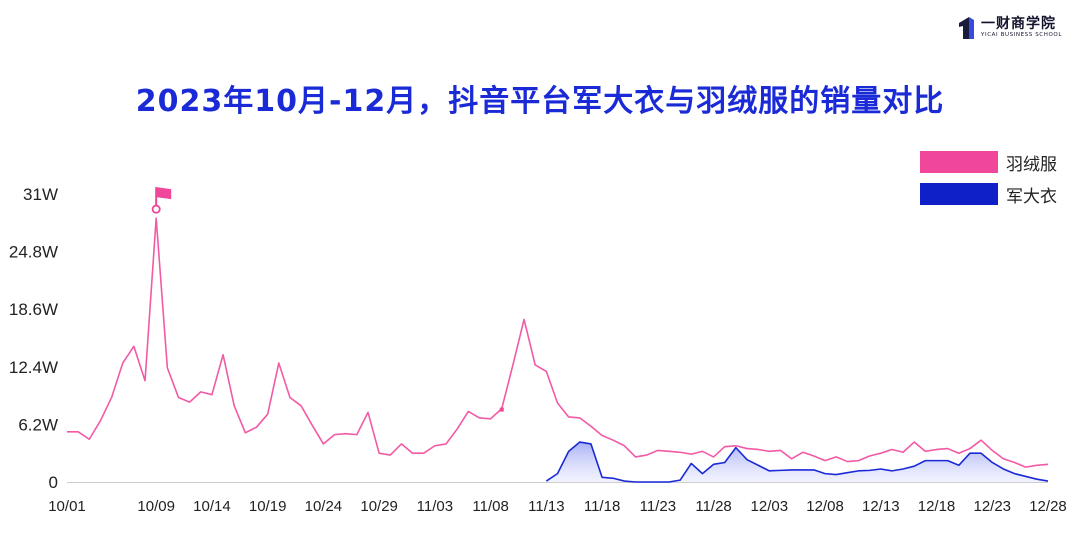 Image resolution: width=1080 pixels, height=537 pixels. What do you see at coordinates (881, 506) in the screenshot?
I see `x-tick-label: 12/13` at bounding box center [881, 506].